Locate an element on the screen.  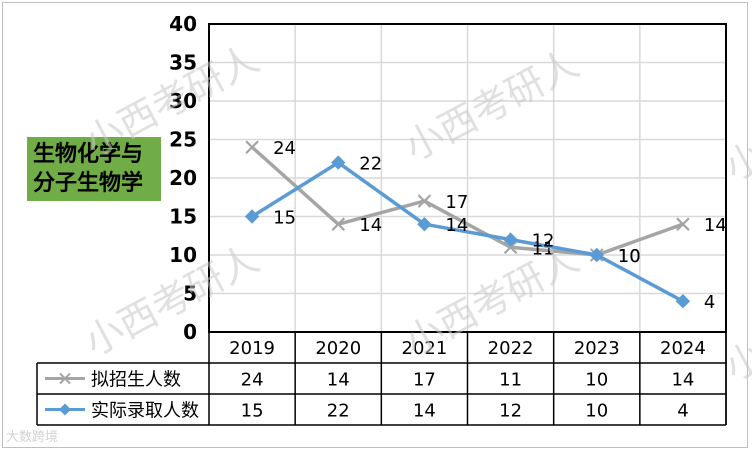
data-label: 12 is located at coordinates (543, 241).